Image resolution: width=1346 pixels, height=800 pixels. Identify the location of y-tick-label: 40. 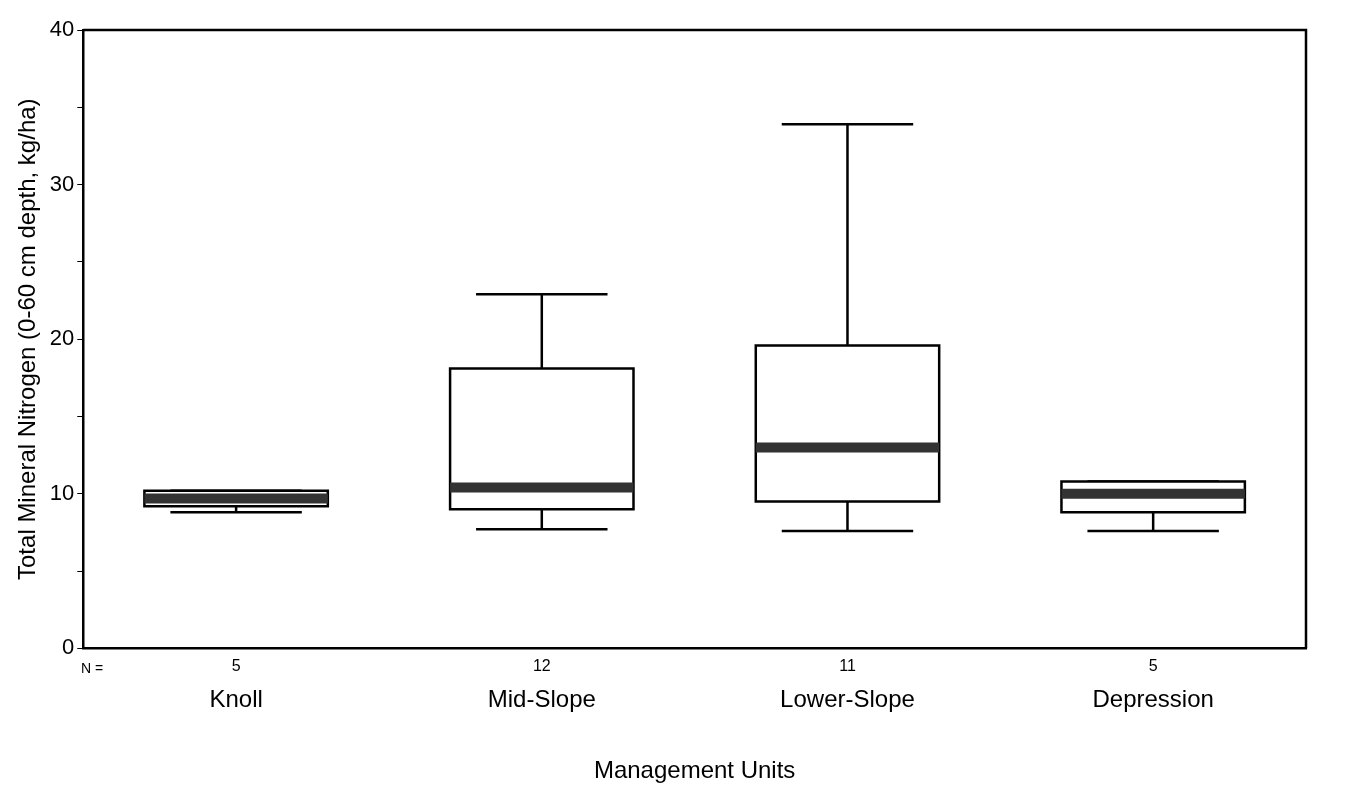
(62, 29).